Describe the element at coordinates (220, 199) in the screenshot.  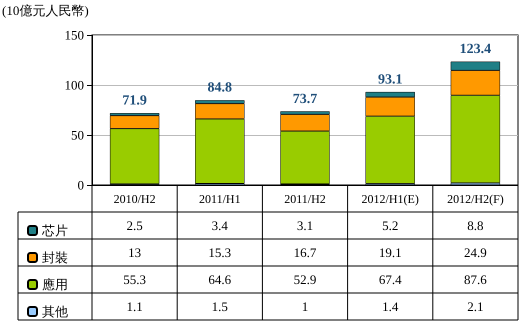
I see `x-tick-label: 2011/H1` at that location.